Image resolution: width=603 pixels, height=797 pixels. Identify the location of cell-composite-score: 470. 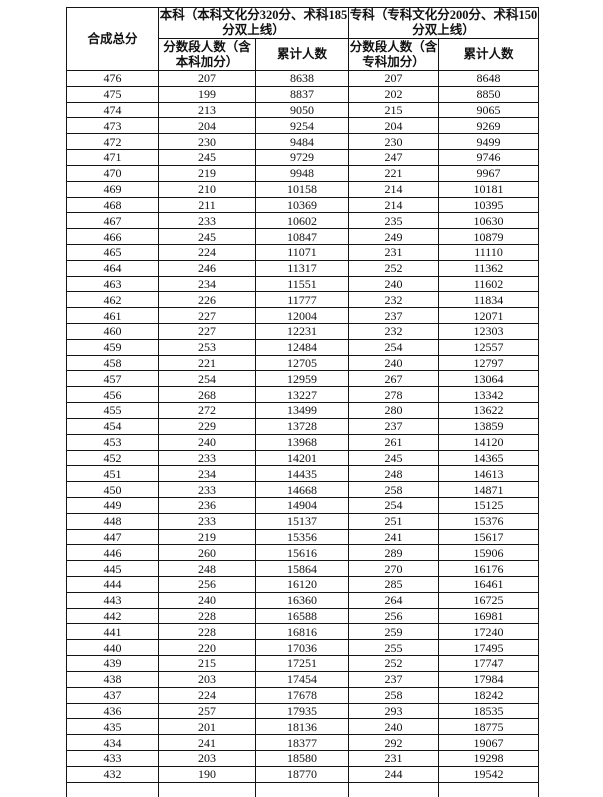
(113, 173).